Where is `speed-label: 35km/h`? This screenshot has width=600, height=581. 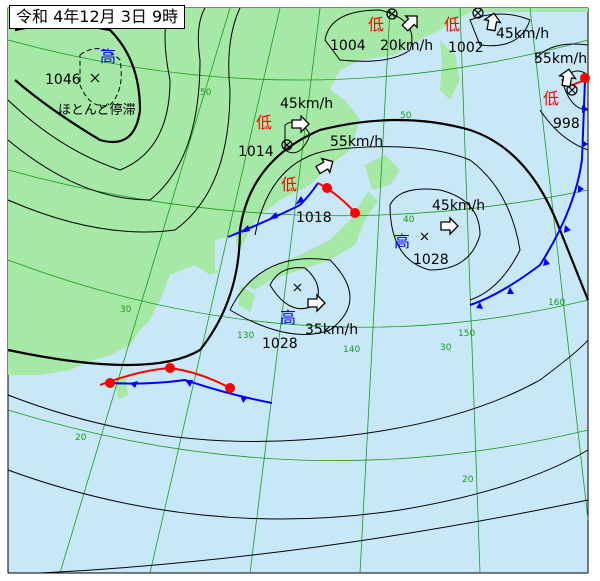 speed-label: 35km/h is located at coordinates (331, 330).